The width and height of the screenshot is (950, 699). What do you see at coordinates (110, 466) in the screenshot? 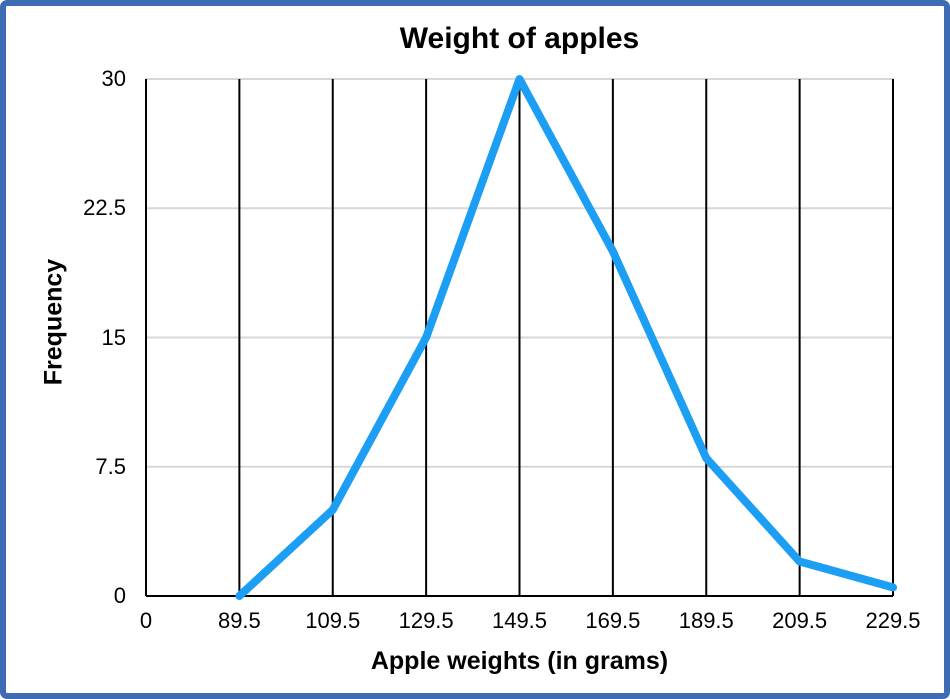
I see `y-tick-label: 7.5` at bounding box center [110, 466].